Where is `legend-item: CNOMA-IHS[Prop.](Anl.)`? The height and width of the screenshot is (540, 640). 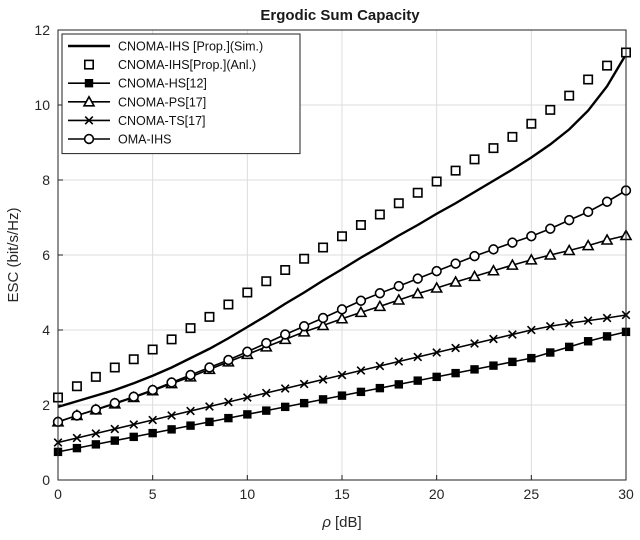 legend-item: CNOMA-IHS[Prop.](Anl.) is located at coordinates (170, 65).